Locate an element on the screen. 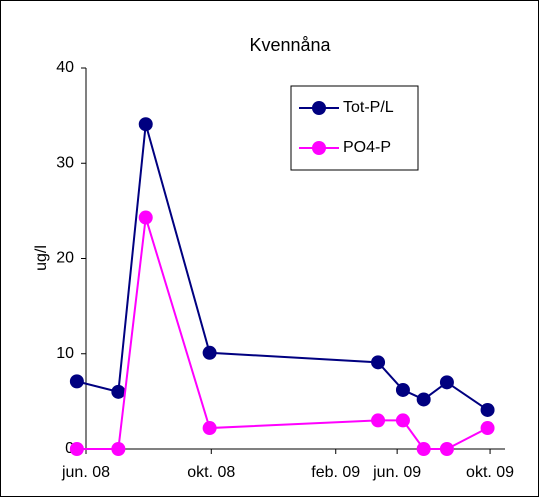  legend-label: Tot-P/L is located at coordinates (368, 107).